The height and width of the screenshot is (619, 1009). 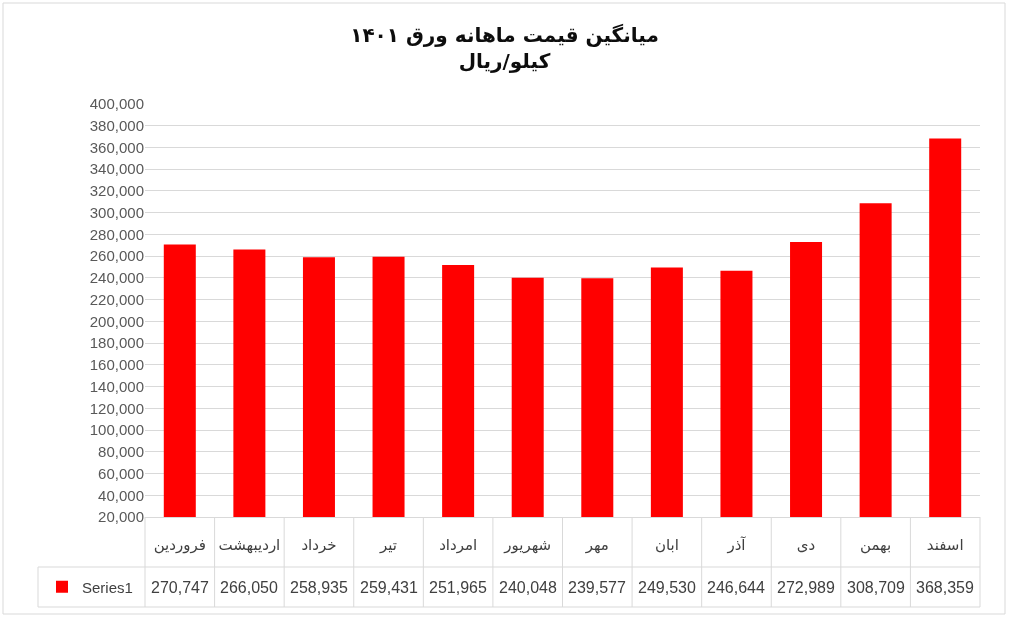 I want to click on x-tick-label: اسفند, so click(x=945, y=545).